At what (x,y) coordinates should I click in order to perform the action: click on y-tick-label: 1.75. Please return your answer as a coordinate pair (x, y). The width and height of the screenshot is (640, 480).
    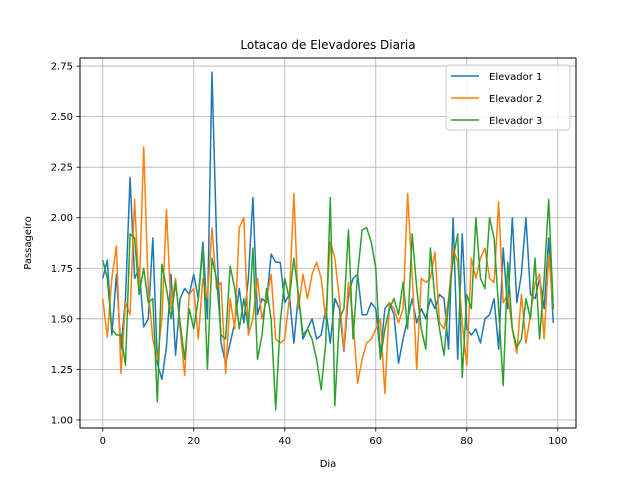
    Looking at the image, I should click on (62, 269).